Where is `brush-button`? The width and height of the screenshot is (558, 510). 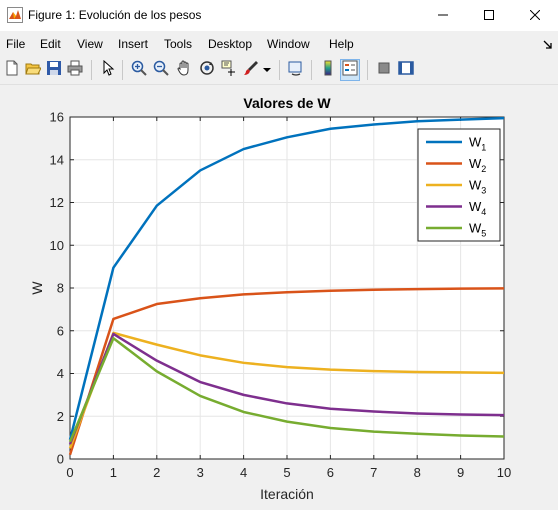 brush-button is located at coordinates (251, 70).